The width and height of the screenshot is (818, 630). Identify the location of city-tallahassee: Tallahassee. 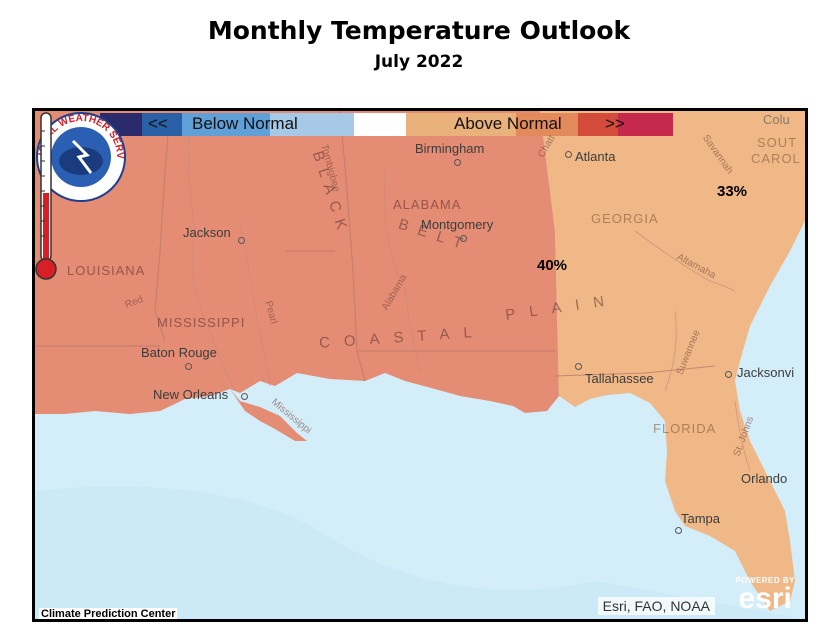
(619, 378).